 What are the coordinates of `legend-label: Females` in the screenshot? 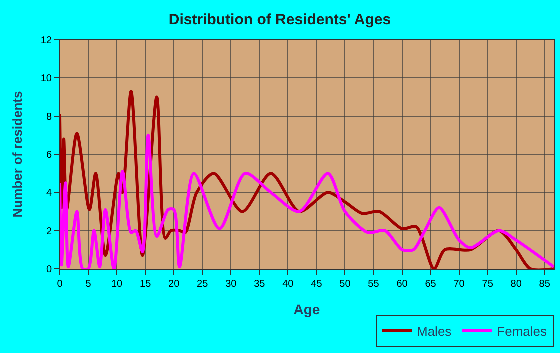 It's located at (522, 331).